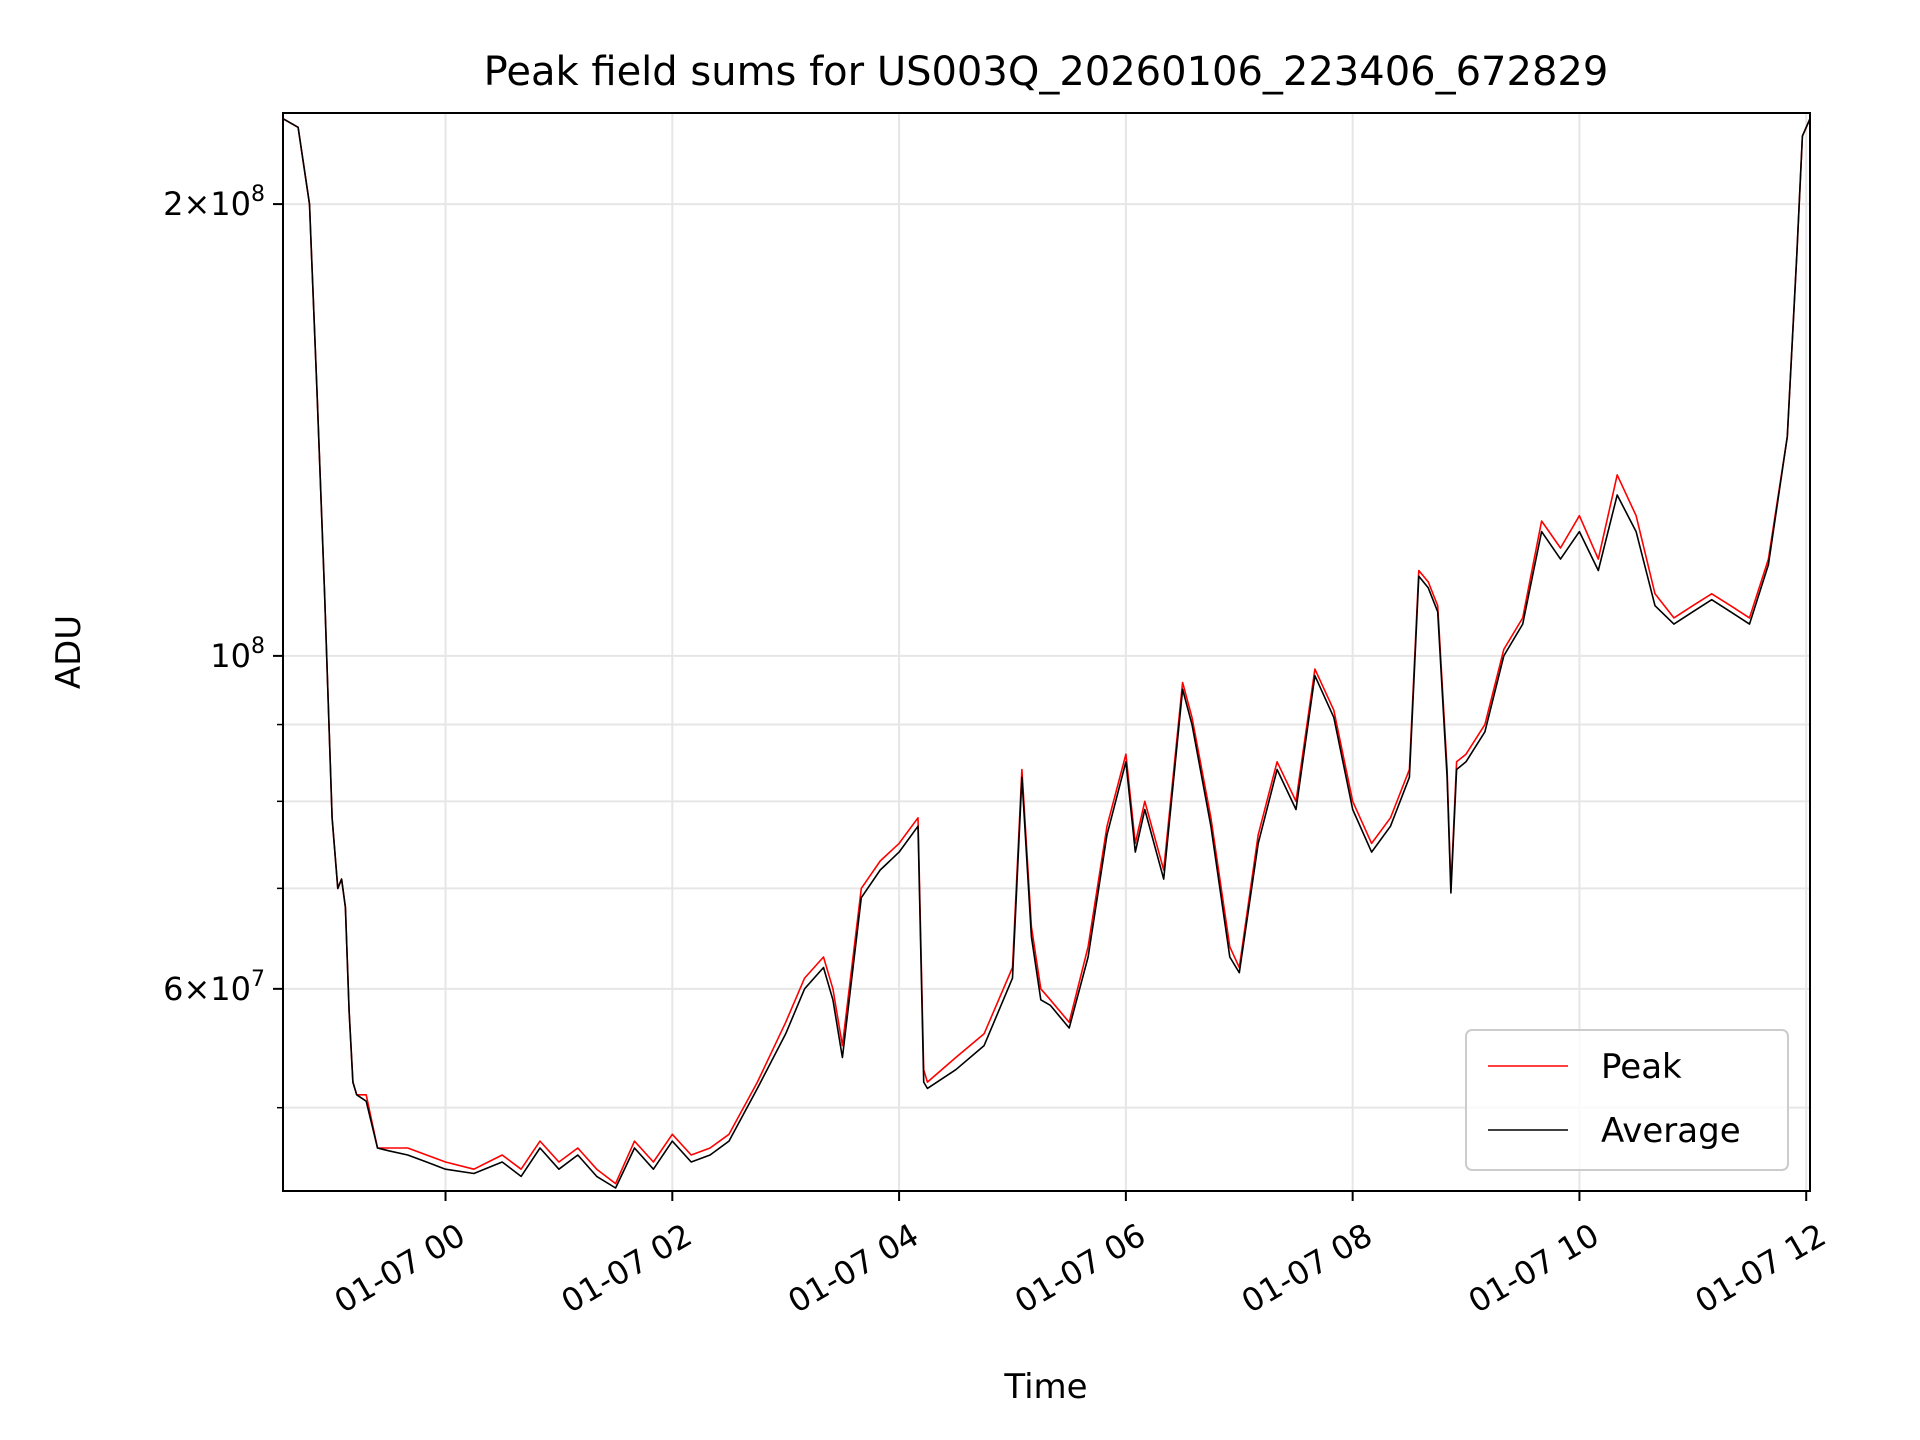  Describe the element at coordinates (237, 654) in the screenshot. I see `y-tick-label: 108` at that location.